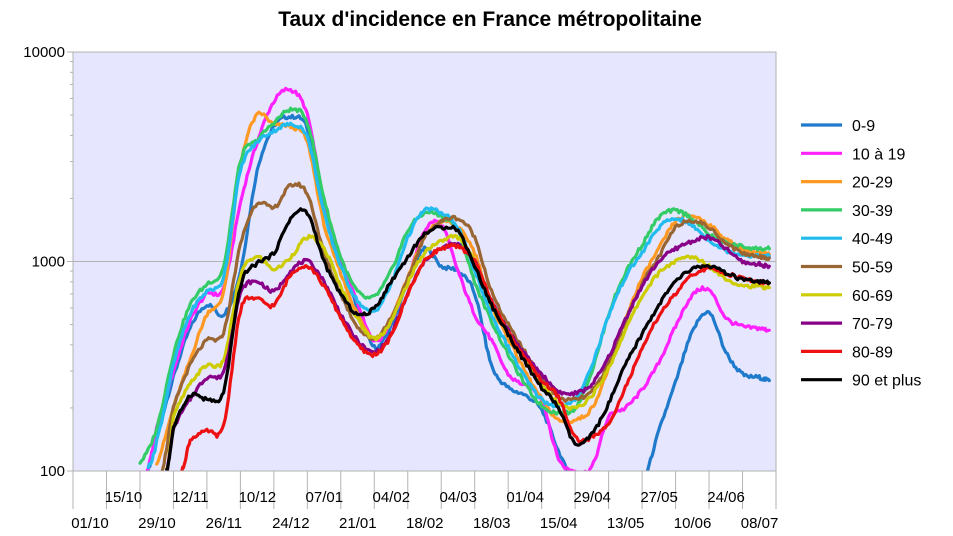 The width and height of the screenshot is (953, 536). What do you see at coordinates (358, 523) in the screenshot?
I see `x-tick-label-bottom: 21/01` at bounding box center [358, 523].